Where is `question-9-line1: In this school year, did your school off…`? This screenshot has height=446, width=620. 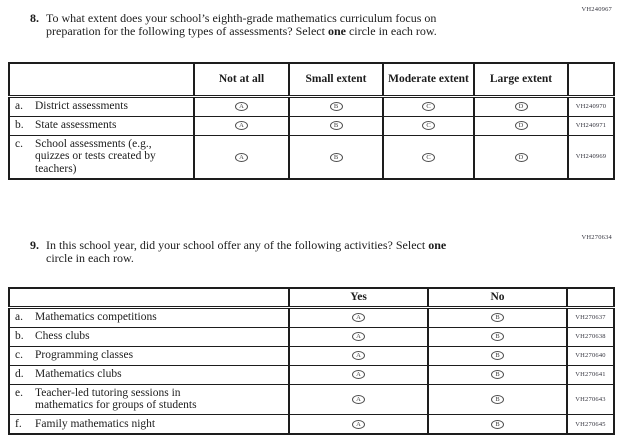 question-9-line1: In this school year, did your school off… is located at coordinates (306, 245).